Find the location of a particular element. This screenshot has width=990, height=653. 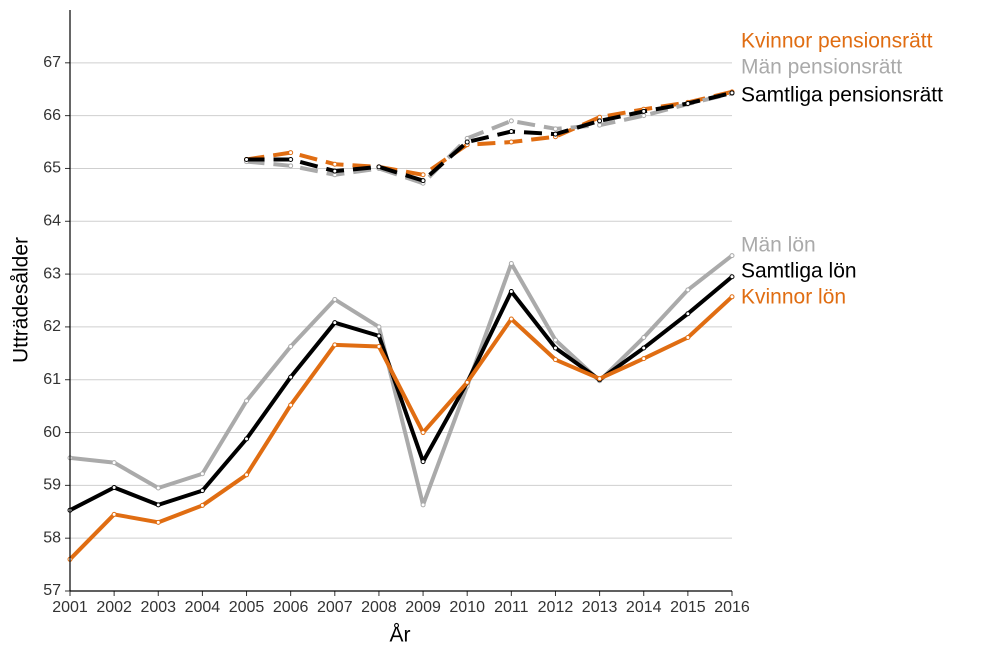

x-tick-label: 2010 is located at coordinates (467, 607).